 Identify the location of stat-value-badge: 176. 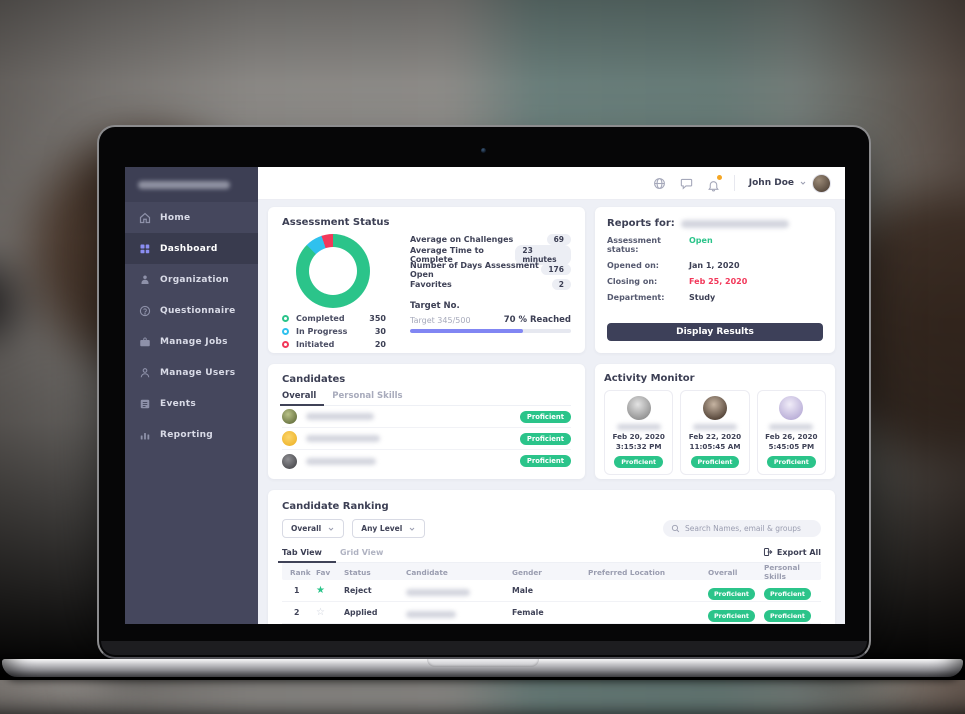
(556, 269).